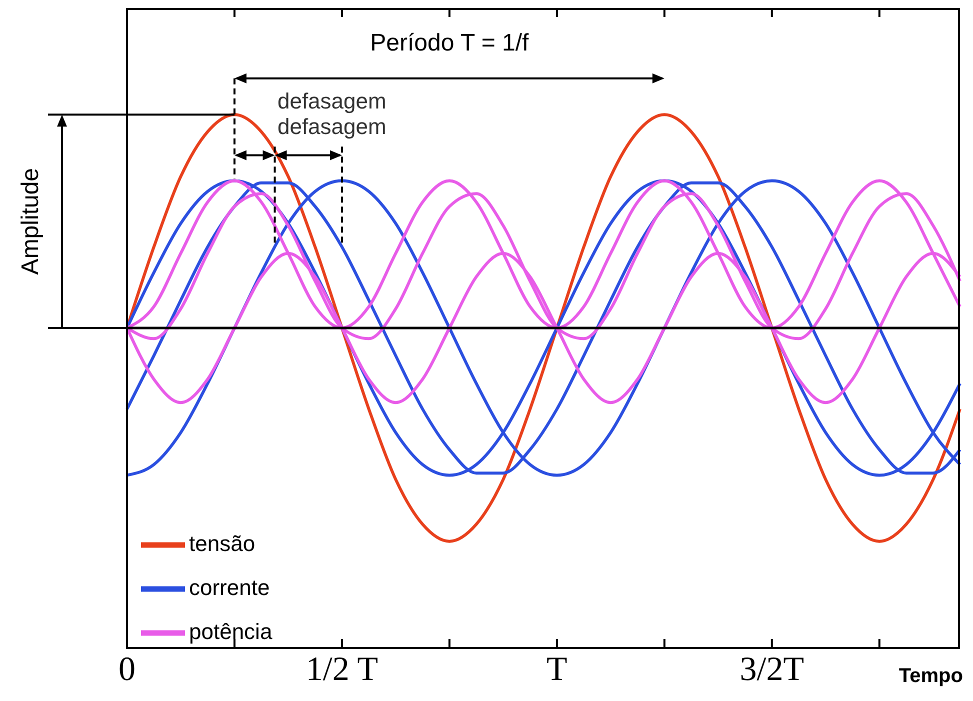 Image resolution: width=973 pixels, height=701 pixels. What do you see at coordinates (557, 669) in the screenshot?
I see `x-tick-label: T` at bounding box center [557, 669].